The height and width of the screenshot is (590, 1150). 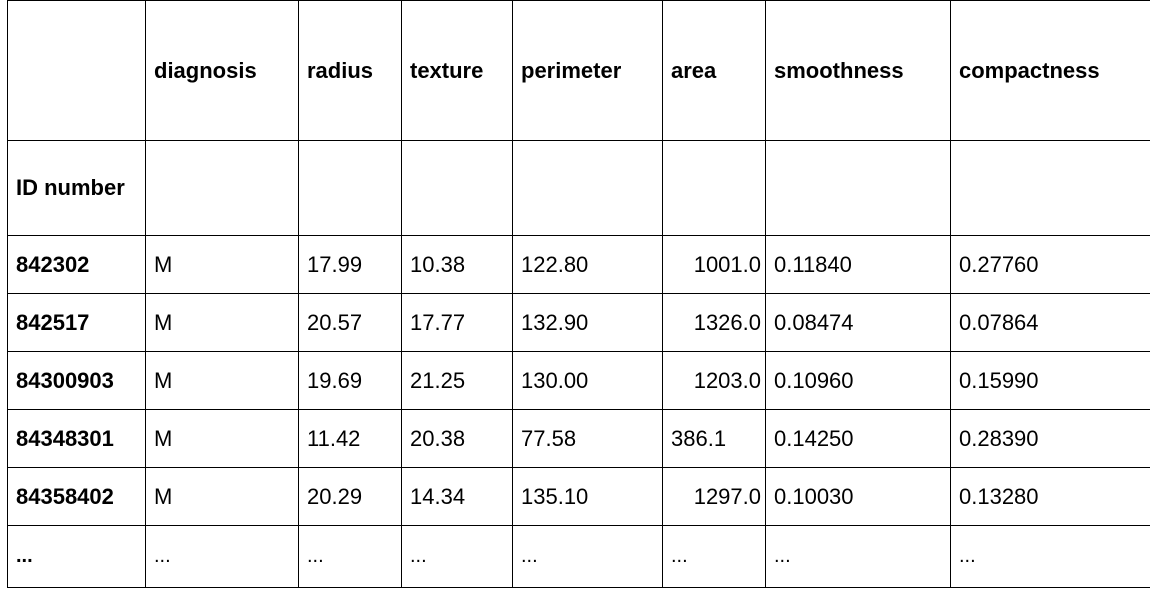 What do you see at coordinates (714, 322) in the screenshot?
I see `area-cell: 1326.0` at bounding box center [714, 322].